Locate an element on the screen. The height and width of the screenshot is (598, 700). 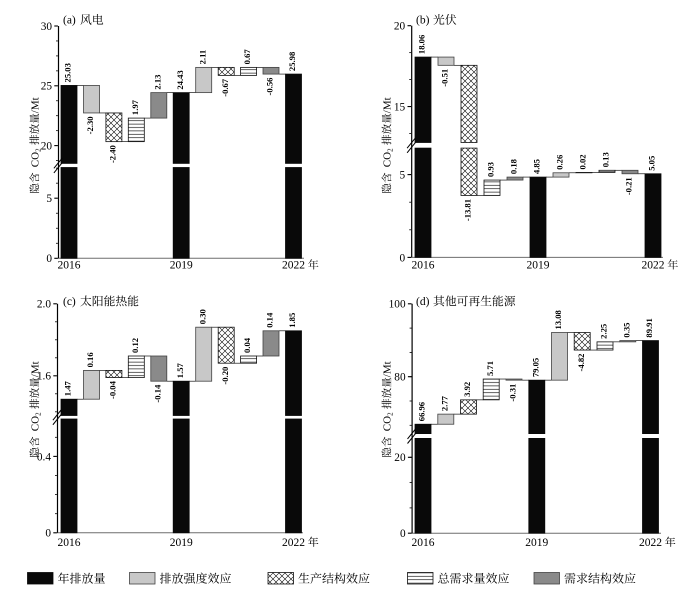
svg-text: 0.16 is located at coordinates (90, 360).